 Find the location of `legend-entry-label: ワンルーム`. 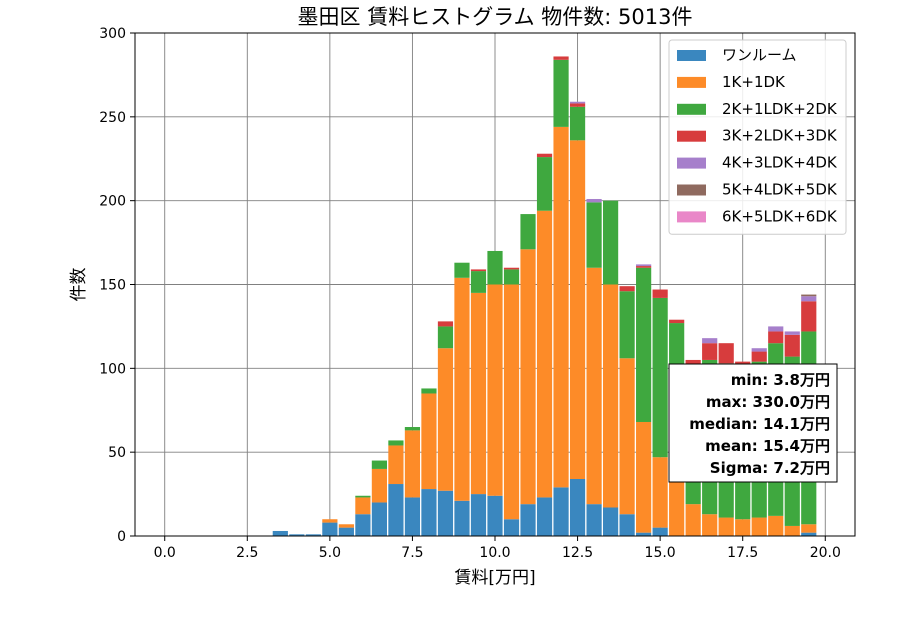

legend-entry-label: ワンルーム is located at coordinates (759, 55).